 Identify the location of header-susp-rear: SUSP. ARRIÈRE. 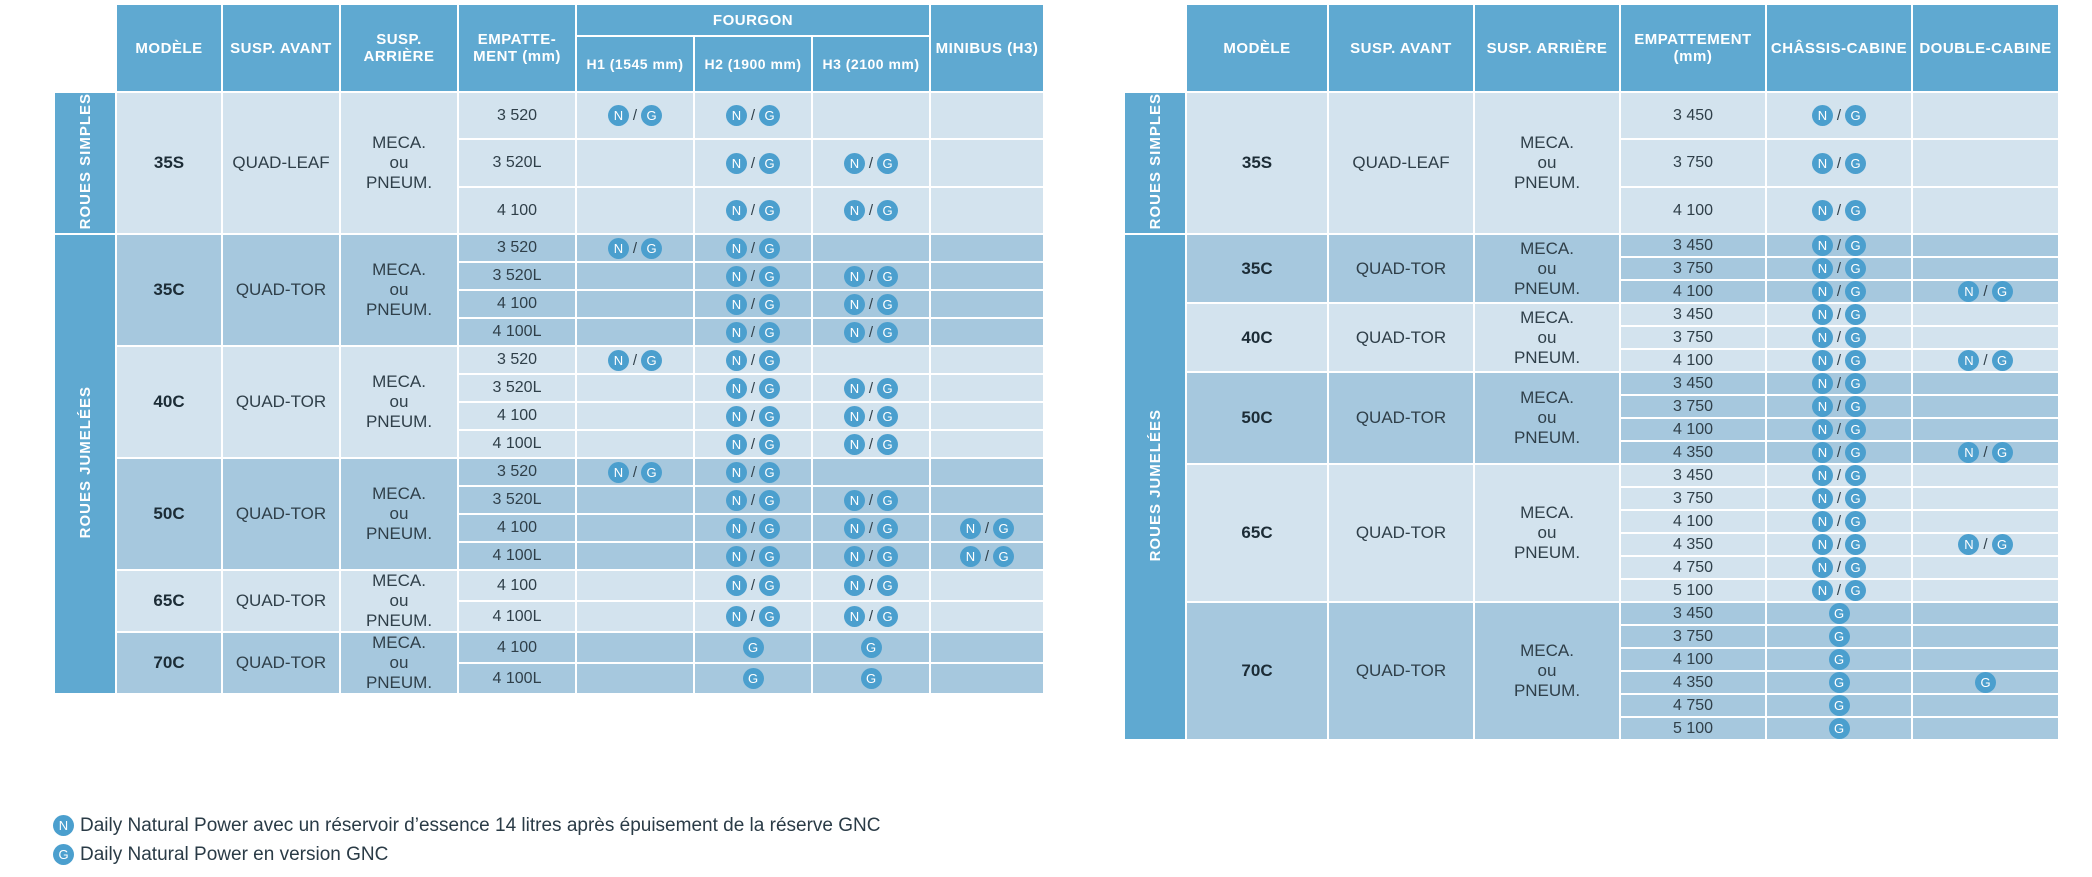
(399, 48).